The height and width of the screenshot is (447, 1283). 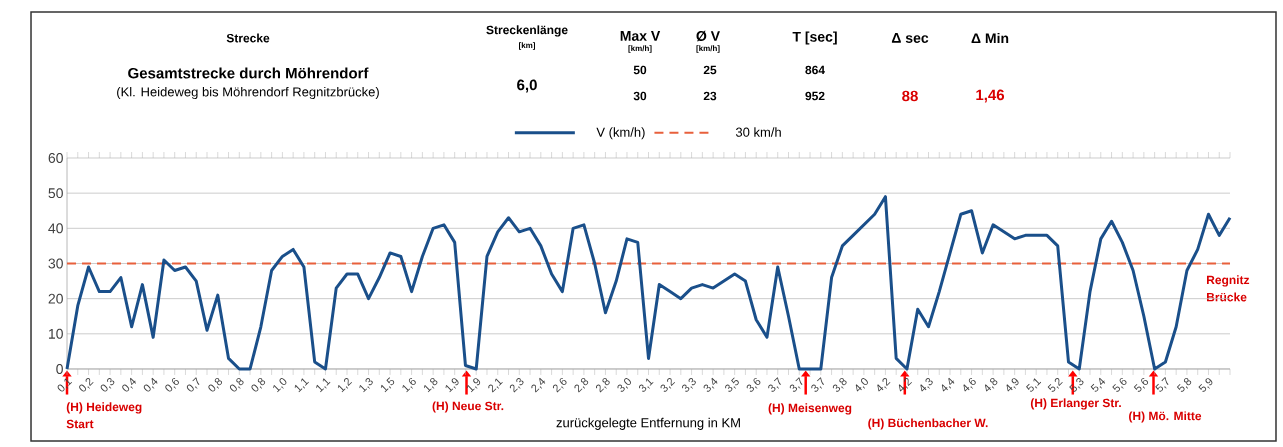 I want to click on x-tick-label: 5,4, so click(x=1098, y=384).